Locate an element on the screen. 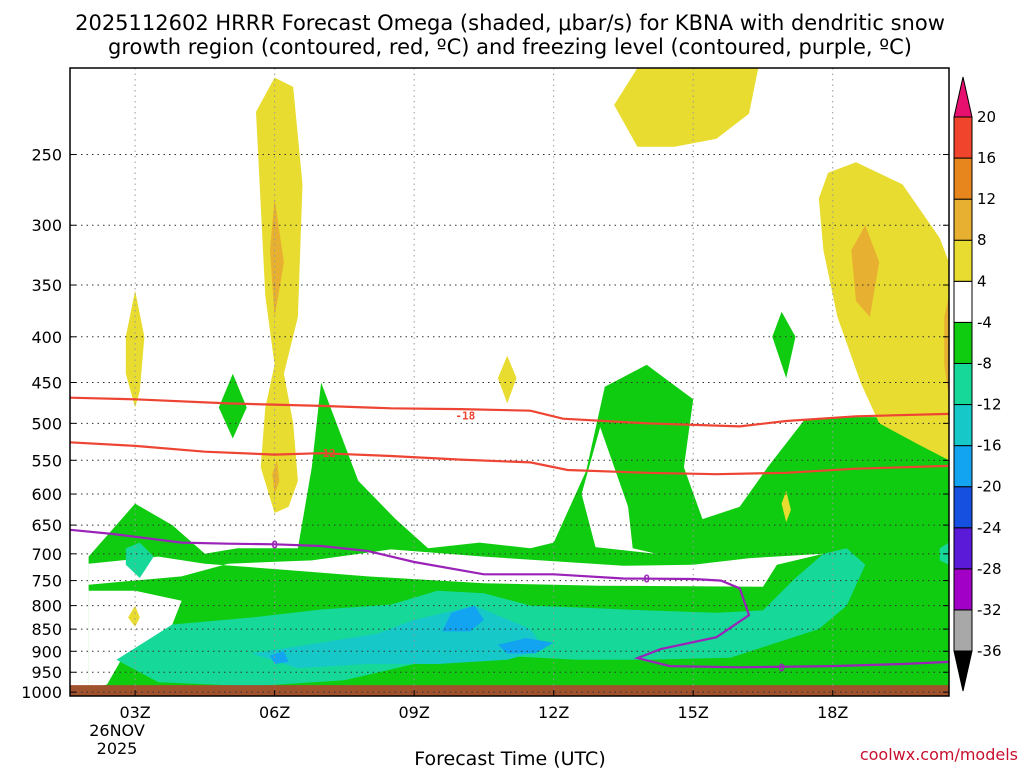  y-tick-label-550: 550 is located at coordinates (46, 460).